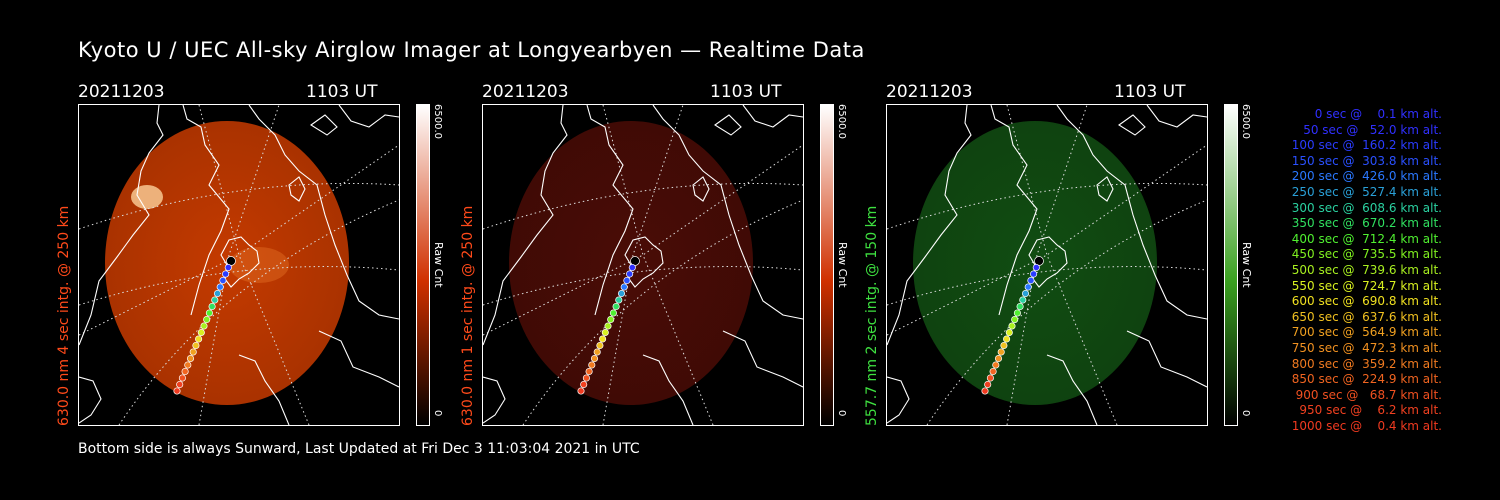  What do you see at coordinates (1366, 145) in the screenshot?
I see `legend-row: 100 sec @ 160.2 km alt.` at bounding box center [1366, 145].